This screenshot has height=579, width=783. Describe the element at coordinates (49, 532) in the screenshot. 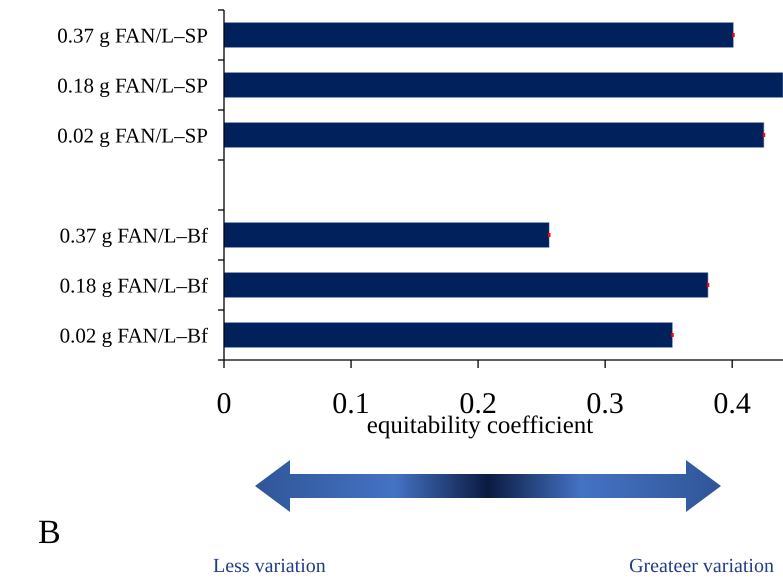

I see `text: B` at that location.